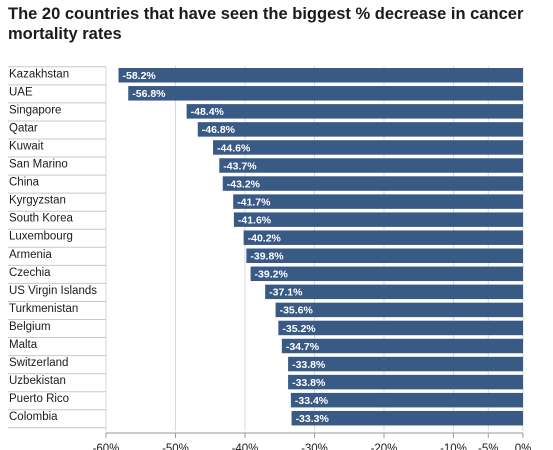 The height and width of the screenshot is (450, 553). I want to click on category-label: Armenia, so click(30, 255).